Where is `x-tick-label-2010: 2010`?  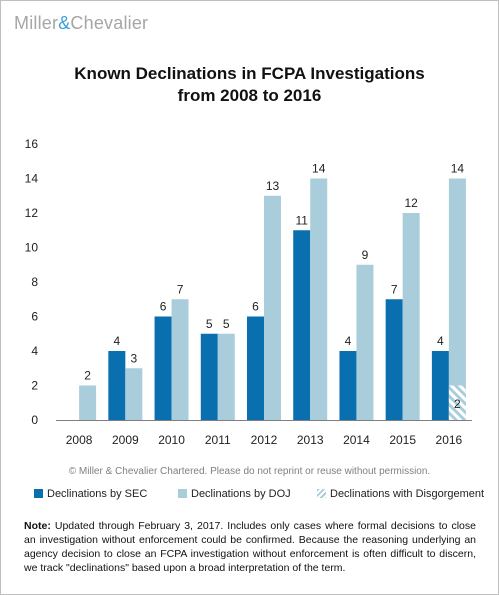
x-tick-label-2010: 2010 is located at coordinates (171, 440).